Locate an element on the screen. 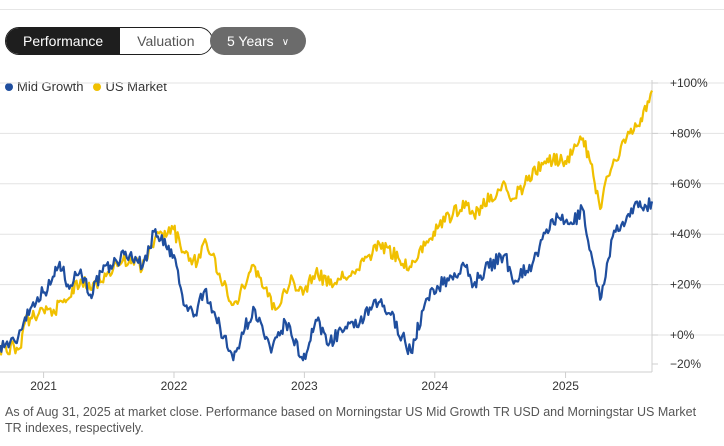  x-tick-label: 2023 is located at coordinates (304, 386).